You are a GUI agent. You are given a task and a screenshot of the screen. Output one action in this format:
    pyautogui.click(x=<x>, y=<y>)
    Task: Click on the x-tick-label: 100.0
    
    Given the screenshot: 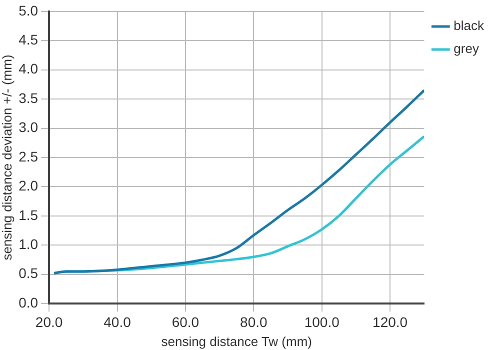 What is the action you would take?
    pyautogui.click(x=322, y=322)
    